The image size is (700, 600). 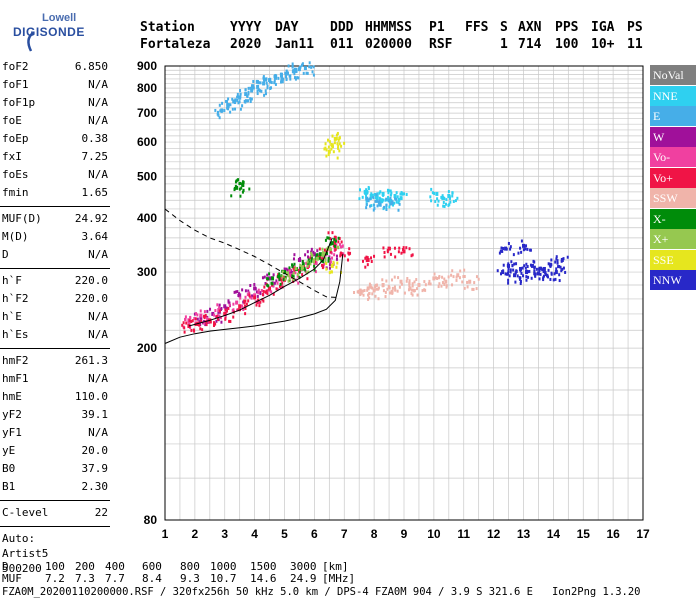 What do you see at coordinates (152, 566) in the screenshot?
I see `d-row-cell: 600` at bounding box center [152, 566].